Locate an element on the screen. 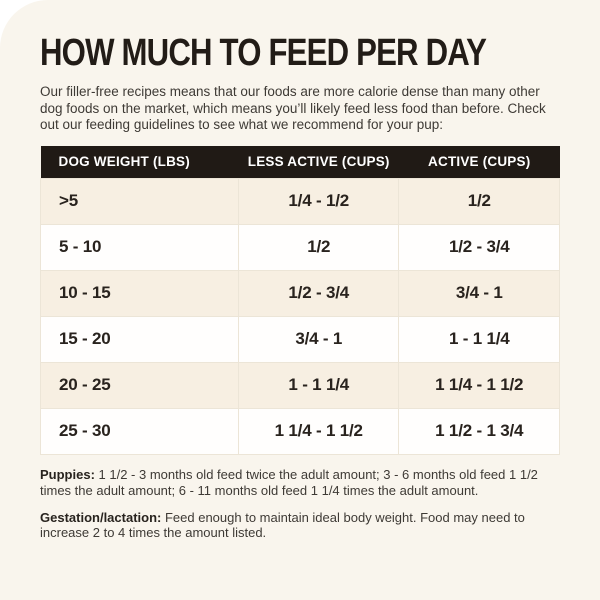 The height and width of the screenshot is (600, 600). column-header-dog-weight: DOG WEIGHT (LBS) is located at coordinates (124, 162).